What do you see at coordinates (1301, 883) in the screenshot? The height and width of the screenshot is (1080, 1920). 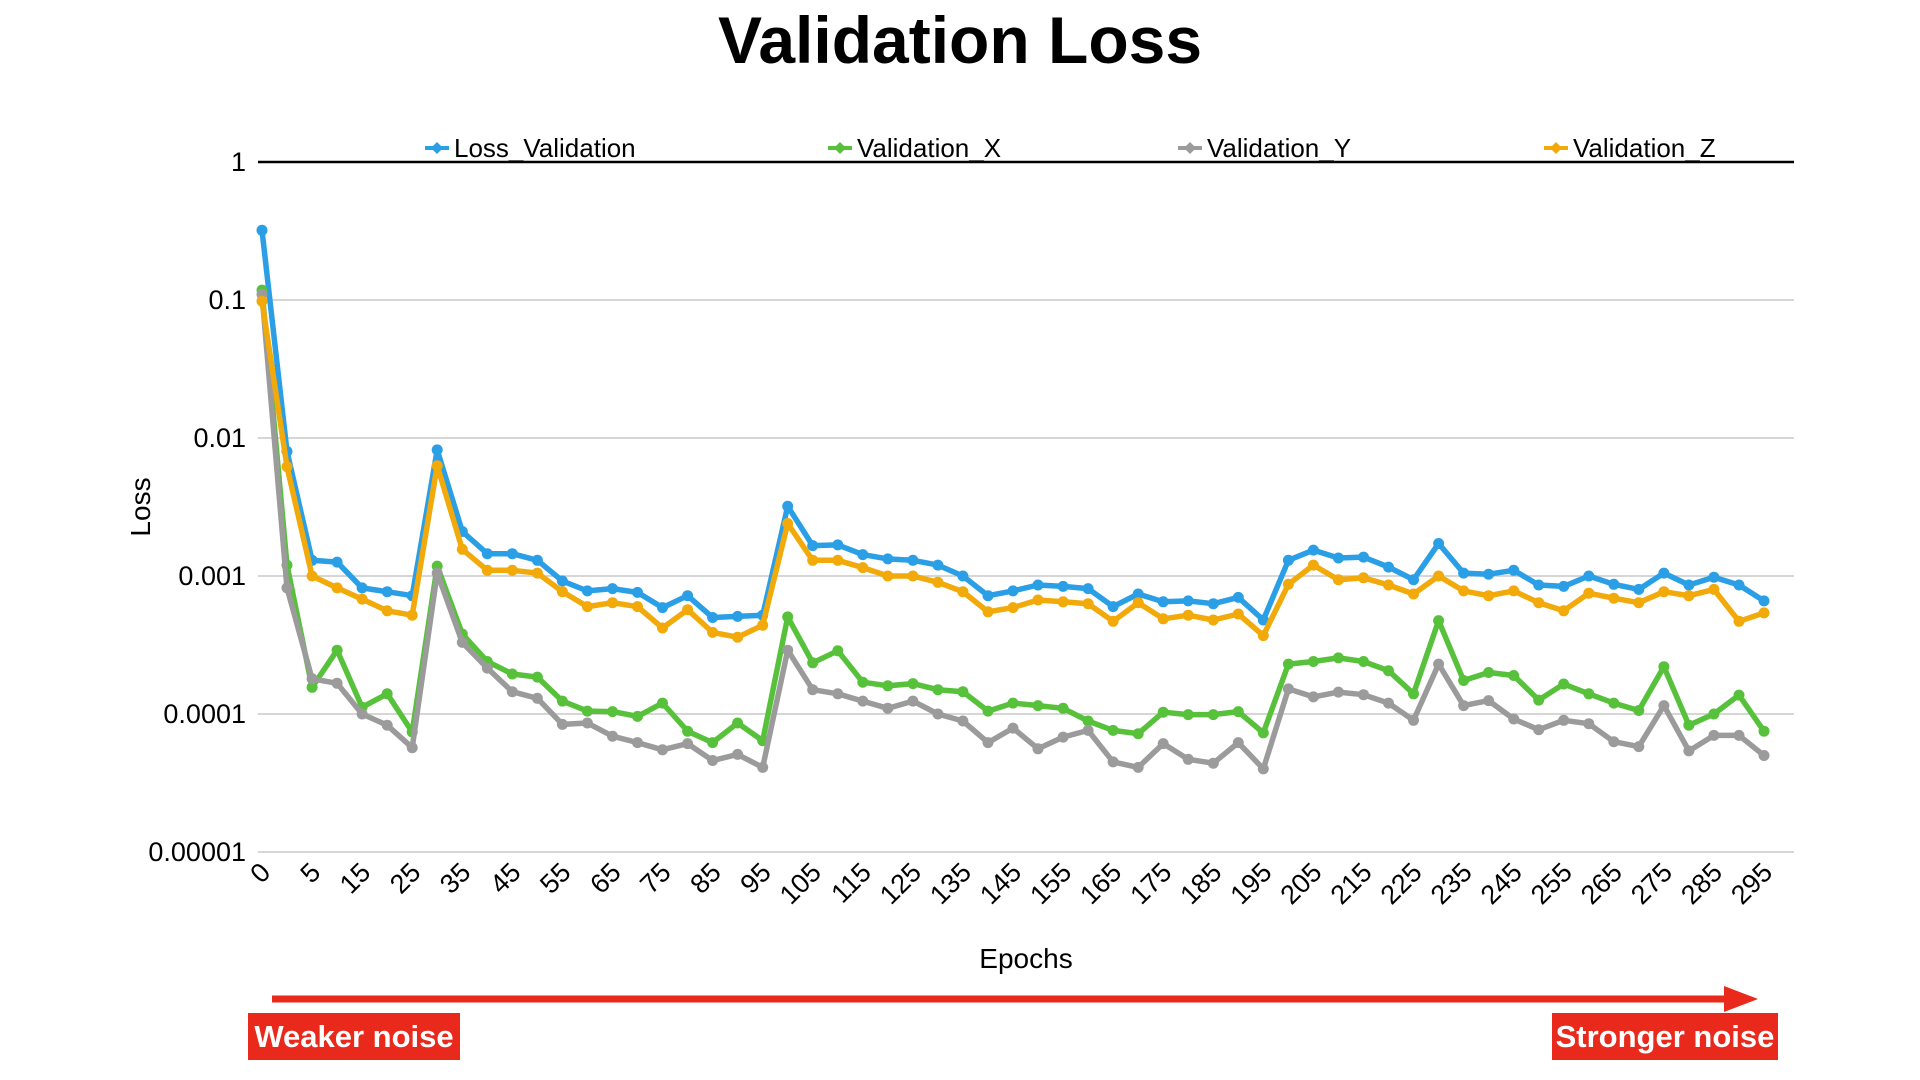 I see `x-tick-label: 205` at bounding box center [1301, 883].